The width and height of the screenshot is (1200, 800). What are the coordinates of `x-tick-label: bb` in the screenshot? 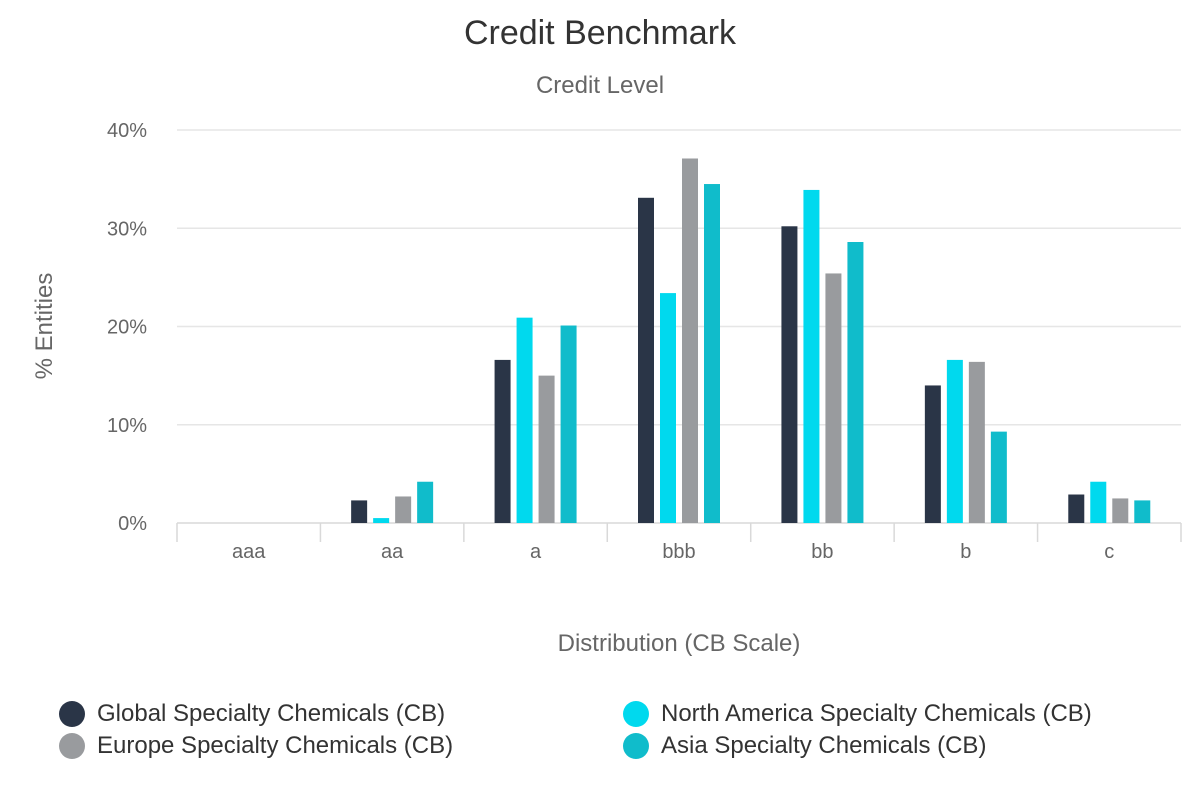 It's located at (822, 552).